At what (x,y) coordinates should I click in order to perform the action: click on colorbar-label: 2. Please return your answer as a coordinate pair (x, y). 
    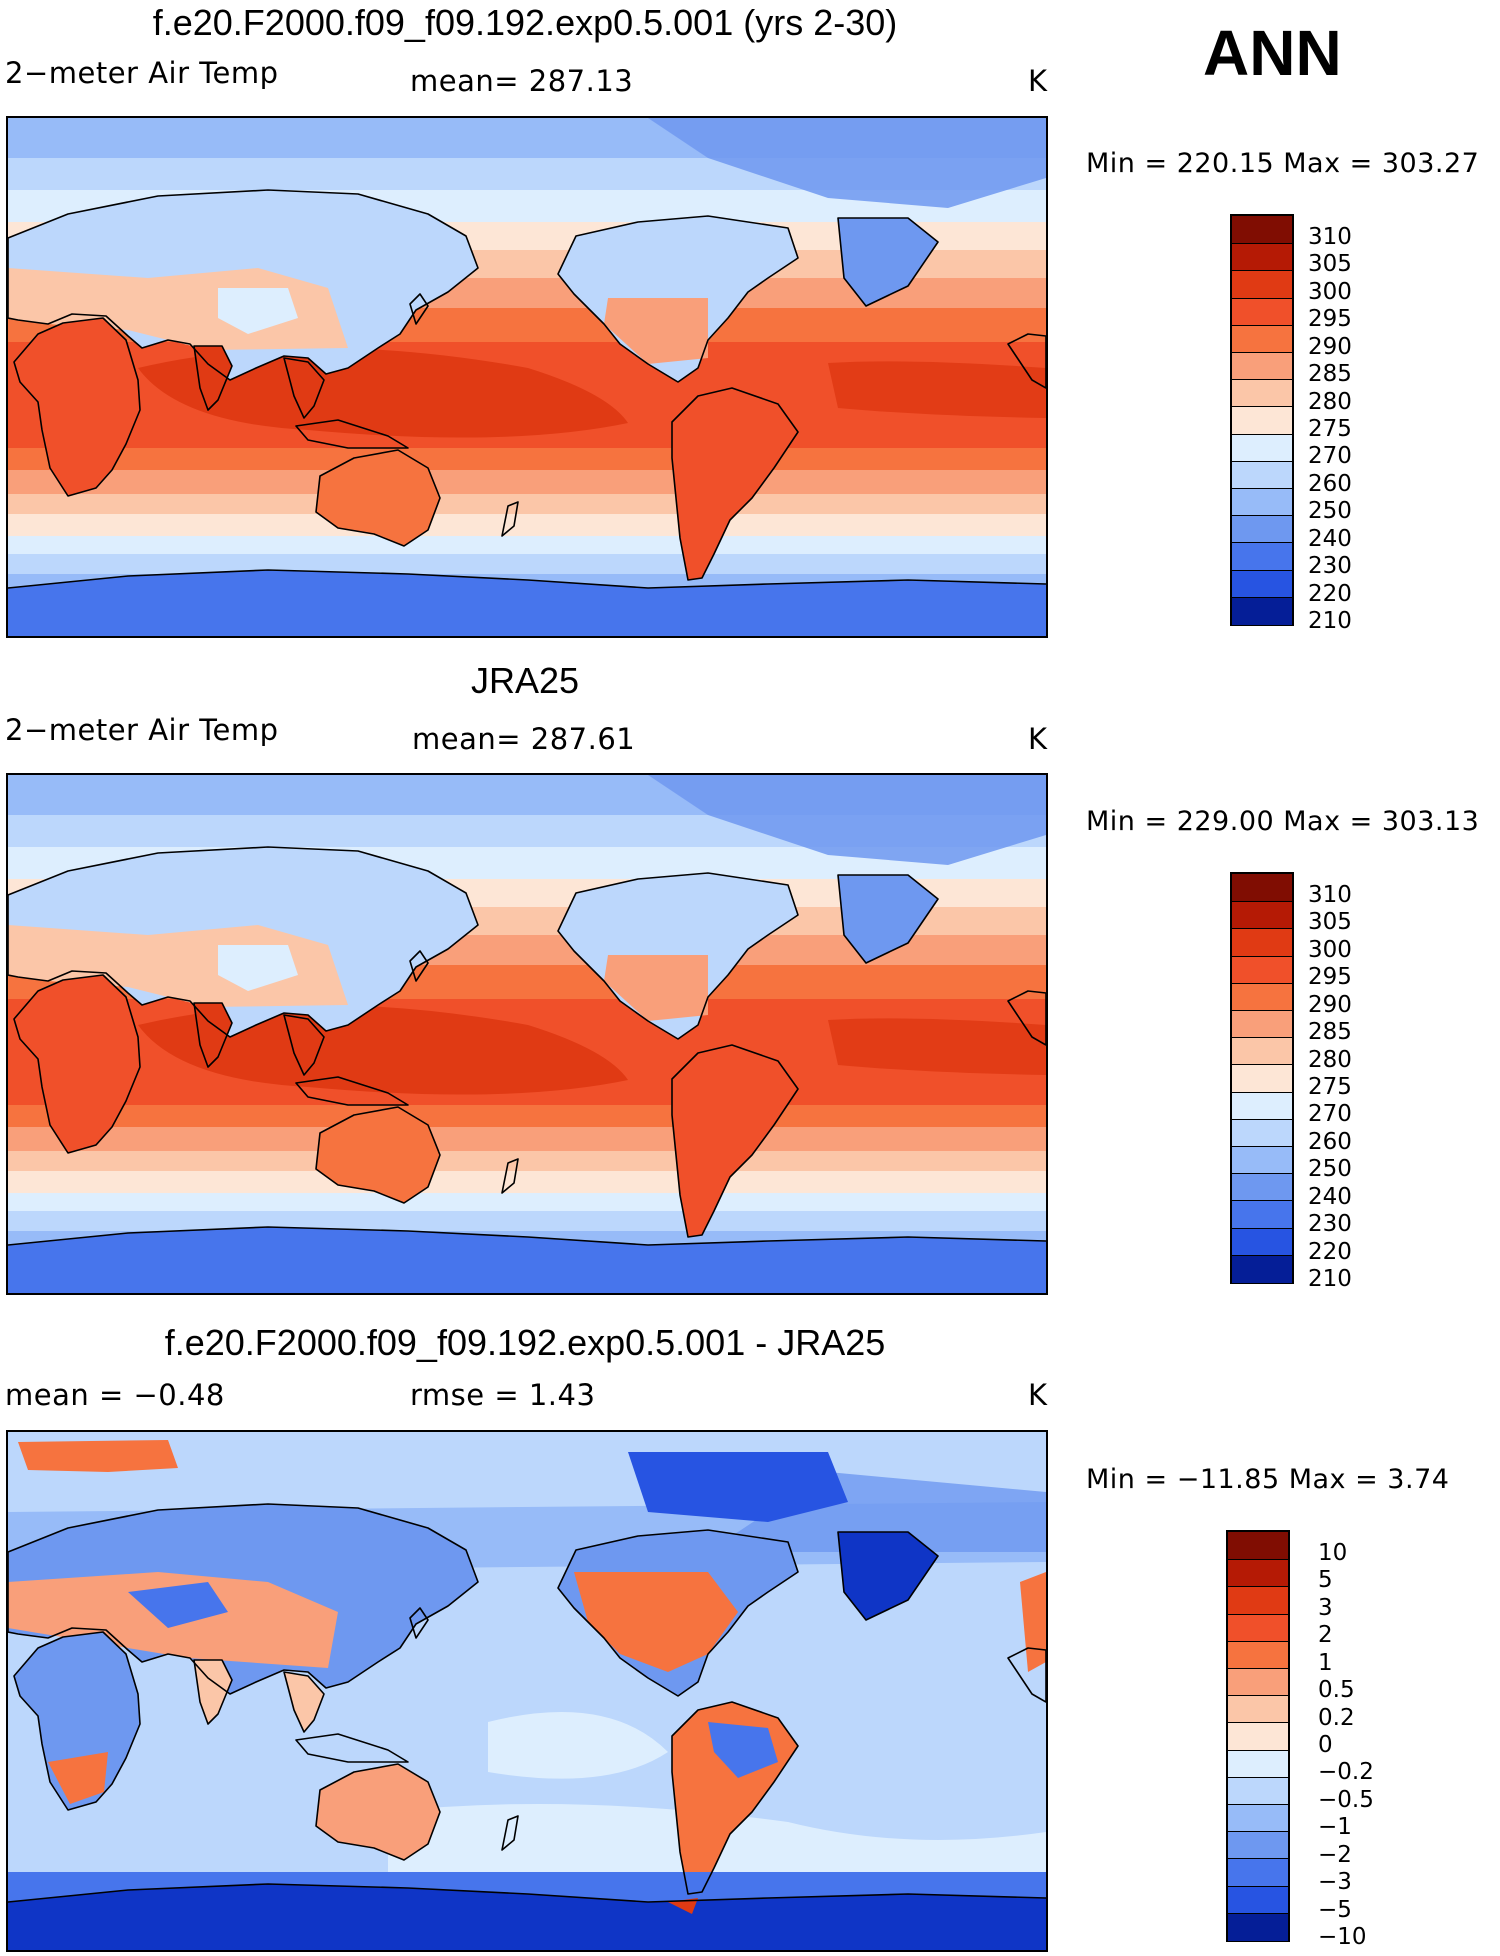
    Looking at the image, I should click on (1325, 1635).